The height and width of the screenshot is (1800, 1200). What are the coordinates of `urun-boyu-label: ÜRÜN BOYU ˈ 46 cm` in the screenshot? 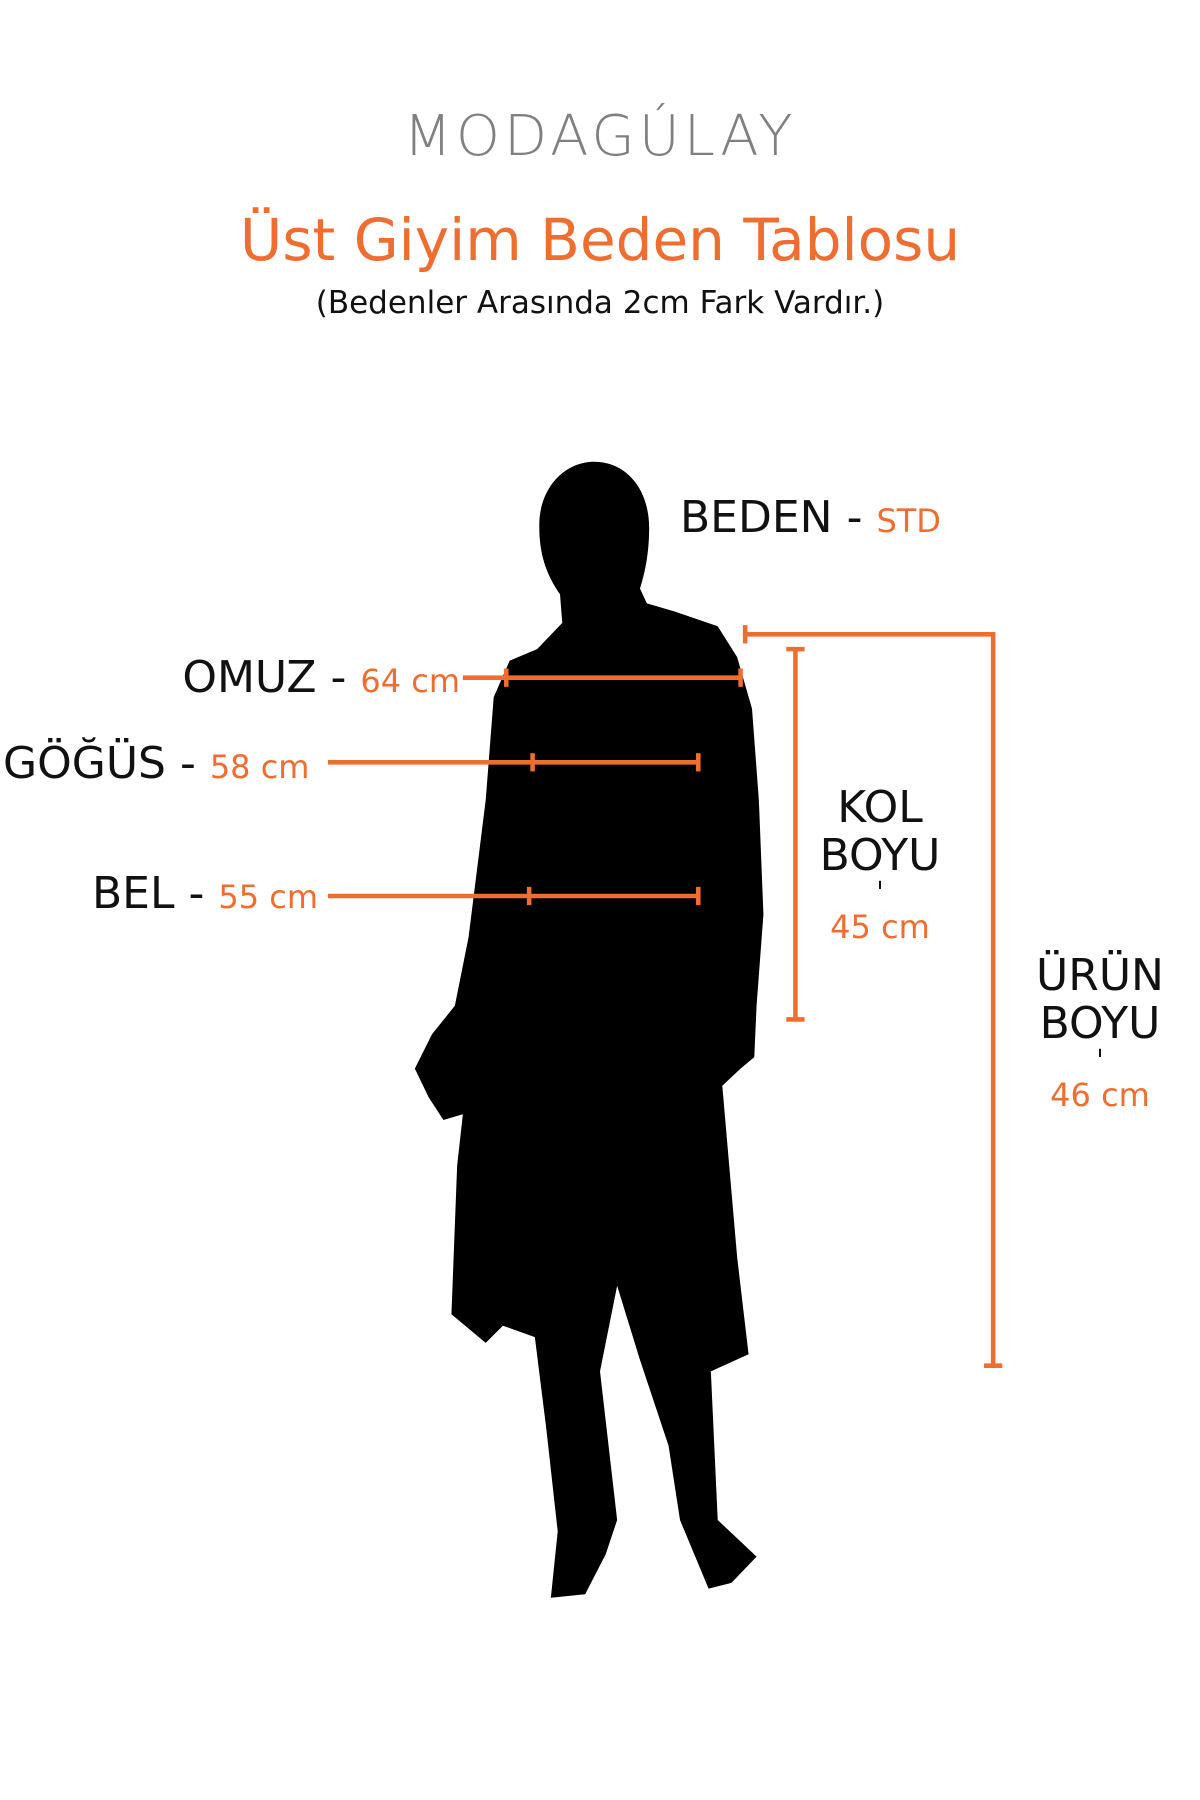 It's located at (1100, 1032).